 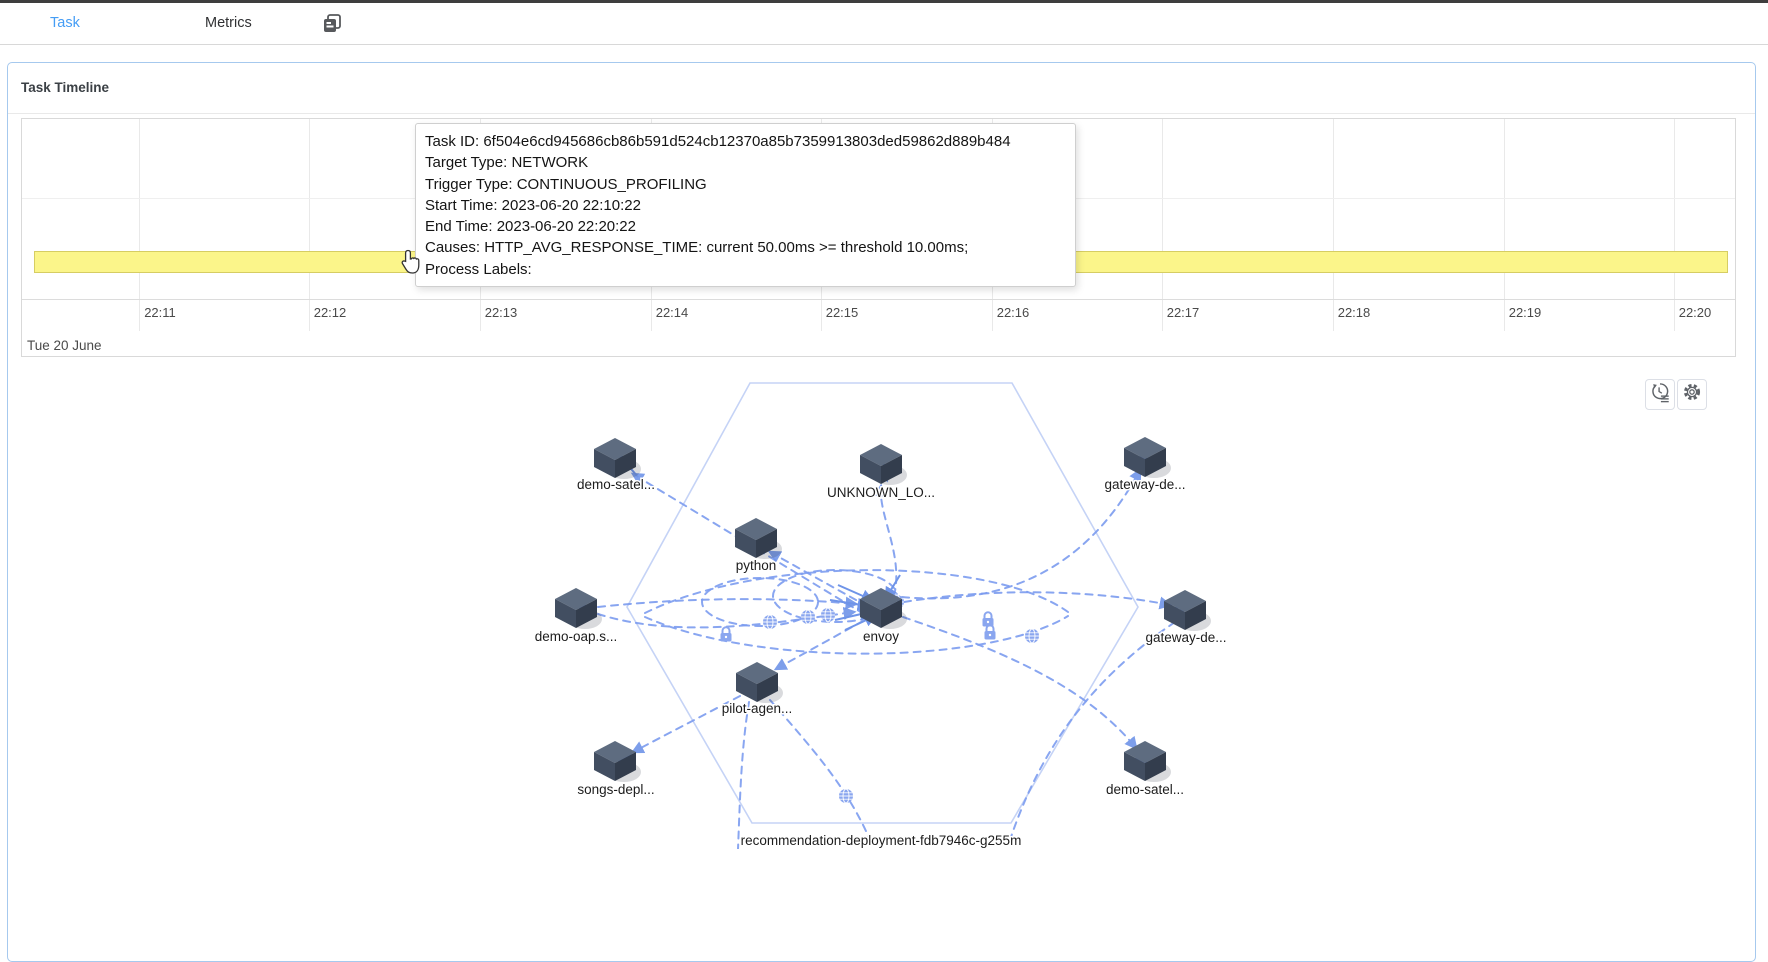 I want to click on hand-cursor-icon, so click(x=411, y=264).